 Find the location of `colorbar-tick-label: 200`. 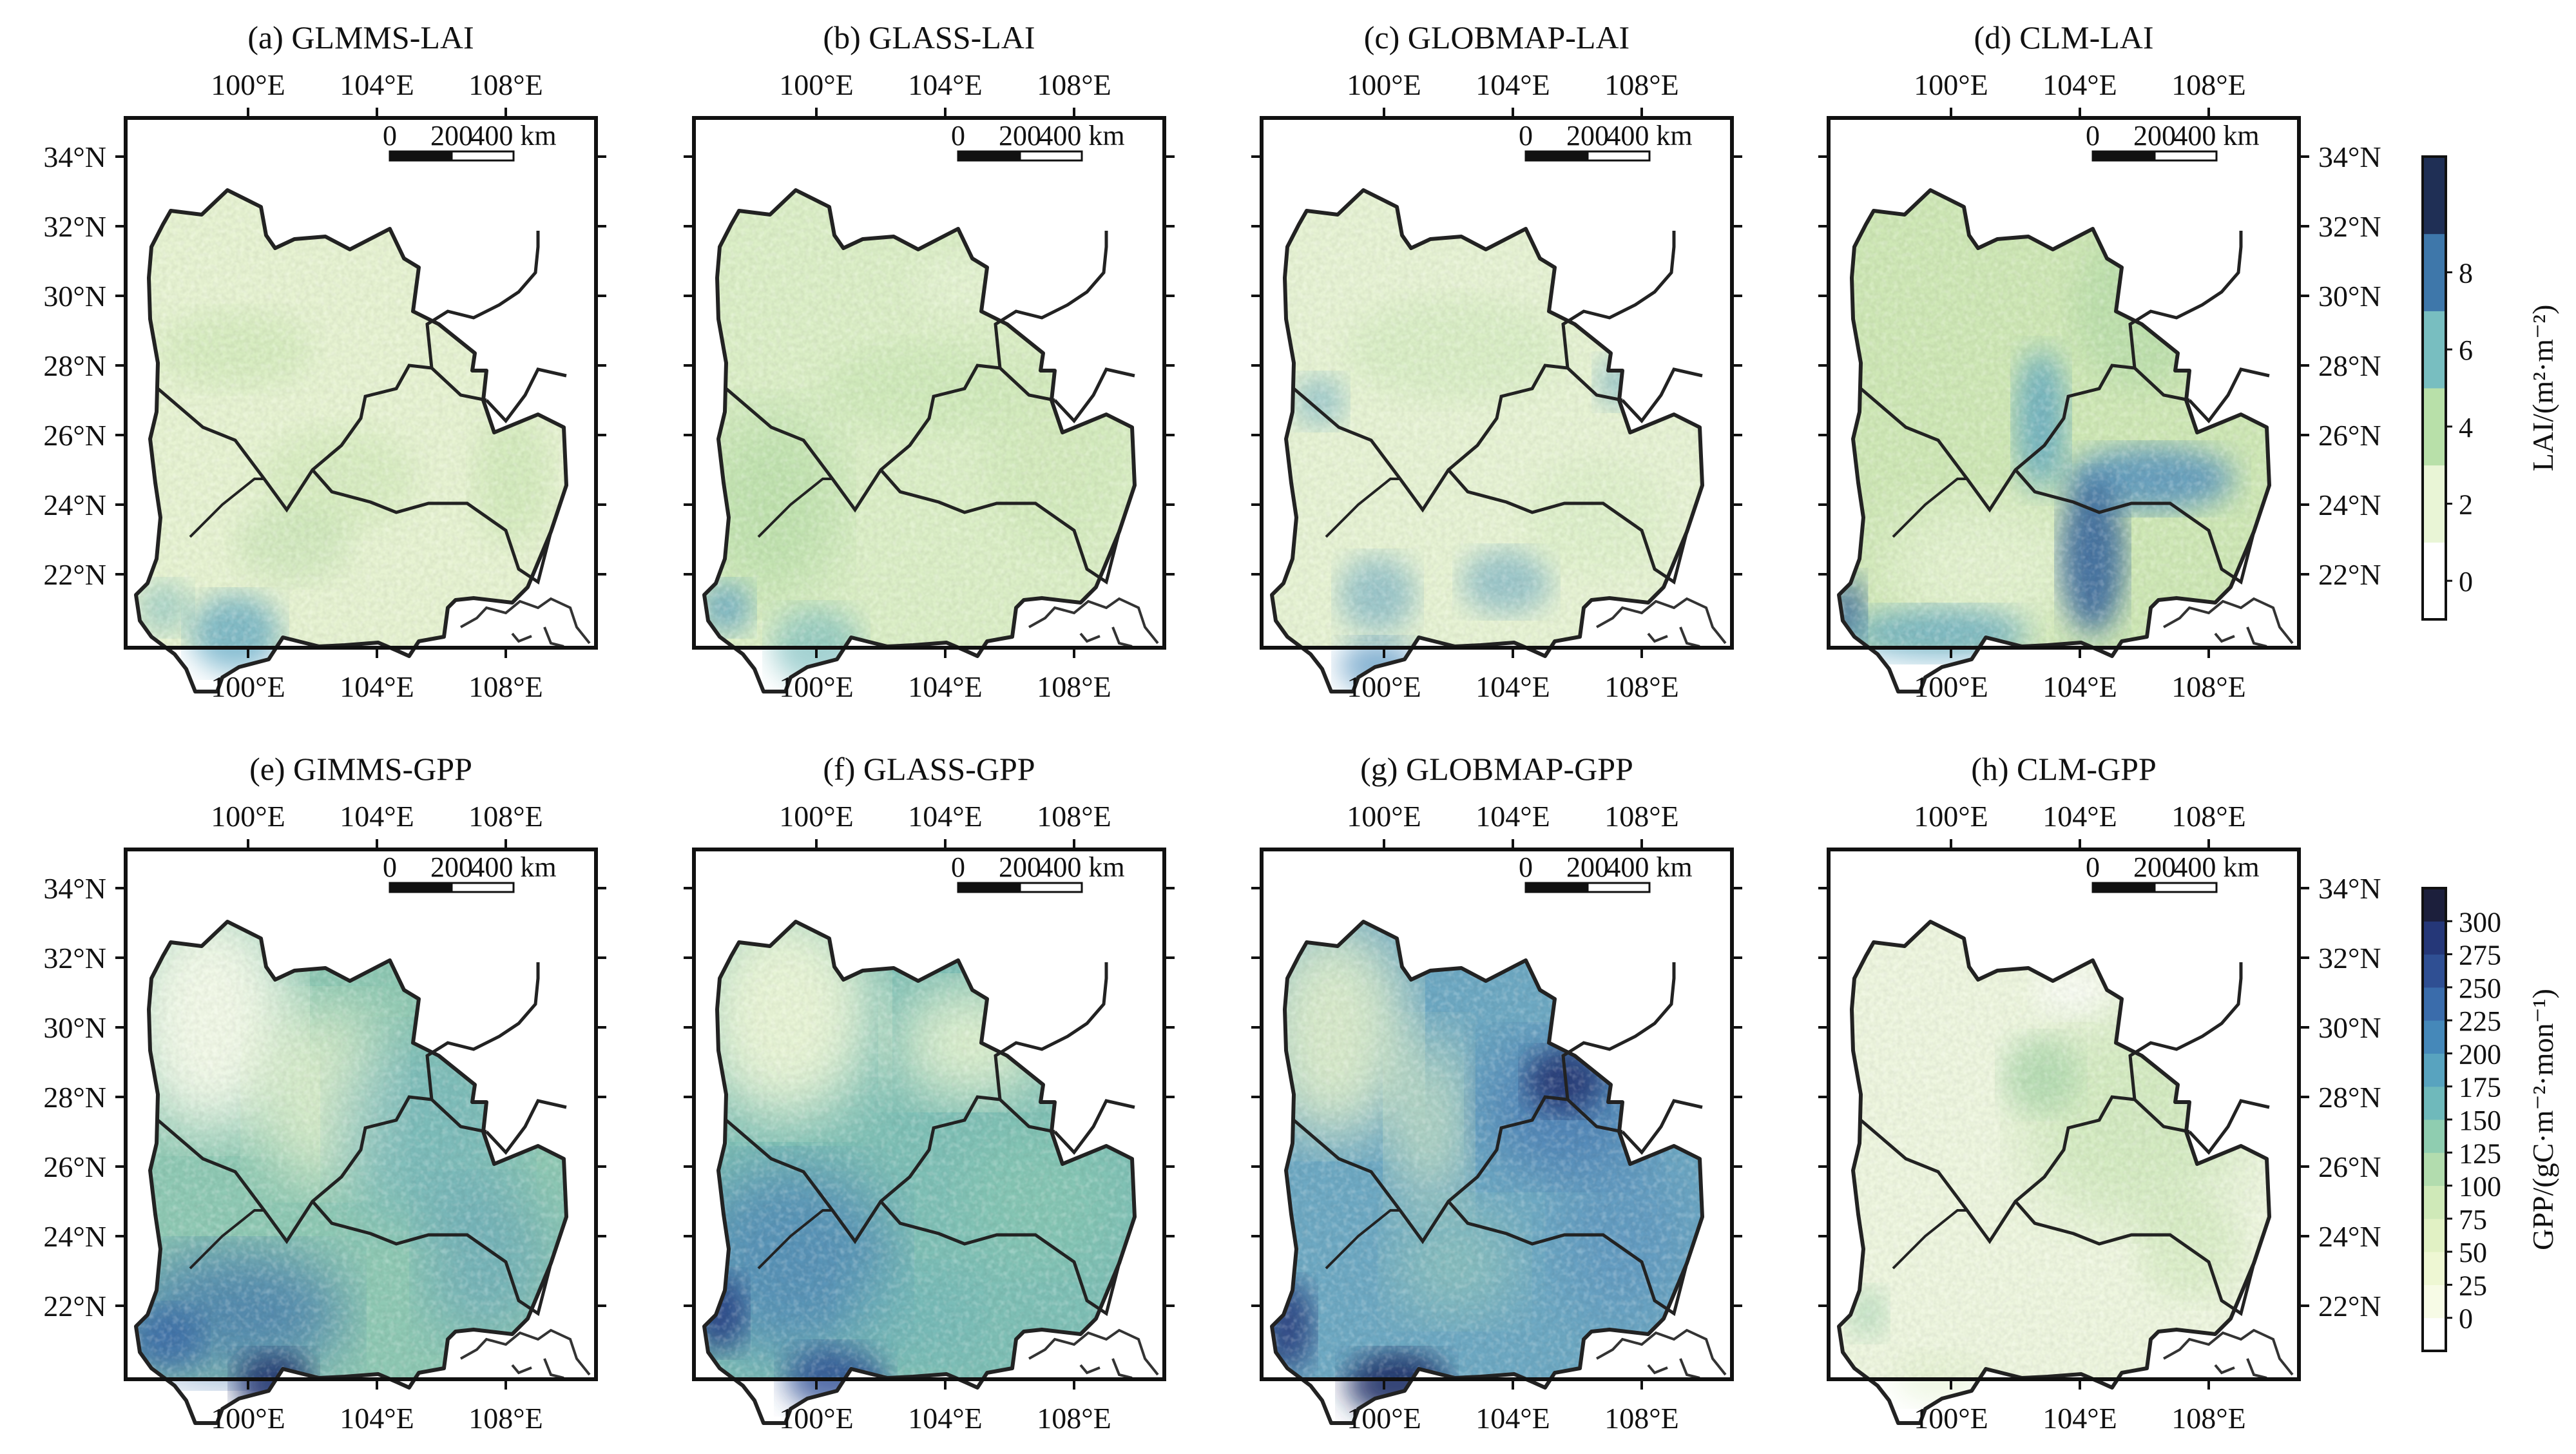

colorbar-tick-label: 200 is located at coordinates (2480, 1054).